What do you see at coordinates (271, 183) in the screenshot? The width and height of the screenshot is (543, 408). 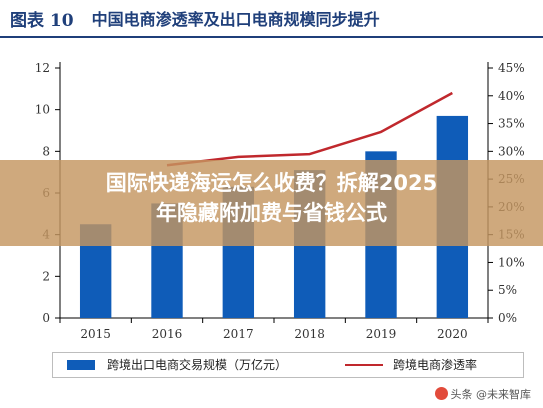 I see `overlay-line-1: 国际快递海运怎么收费？拆解2025` at bounding box center [271, 183].